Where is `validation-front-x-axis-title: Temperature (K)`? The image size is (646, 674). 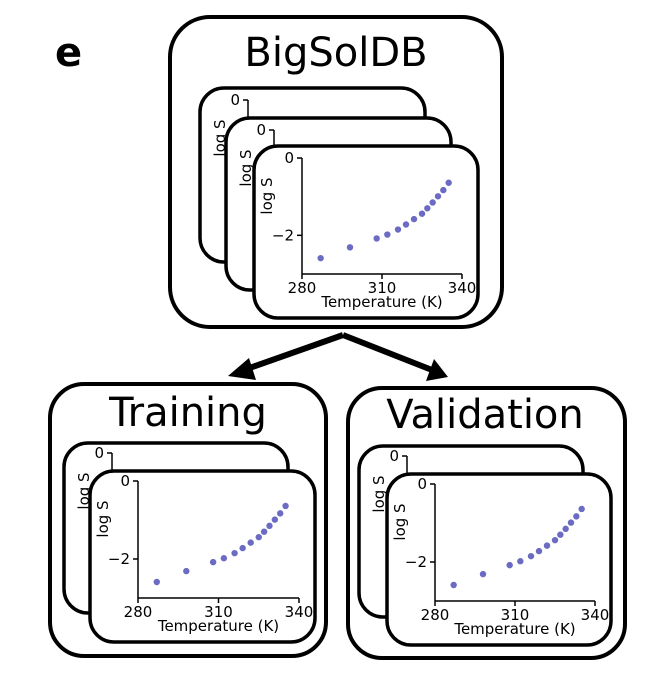 validation-front-x-axis-title: Temperature (K) is located at coordinates (514, 629).